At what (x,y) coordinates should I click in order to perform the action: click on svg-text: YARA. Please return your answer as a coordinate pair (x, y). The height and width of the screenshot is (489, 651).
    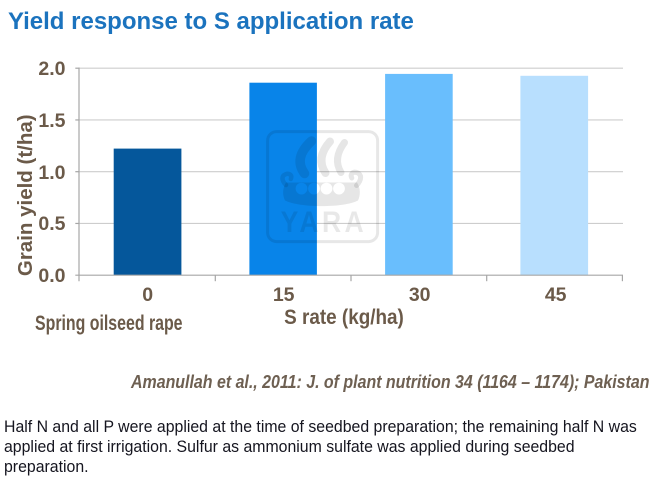
    Looking at the image, I should click on (324, 222).